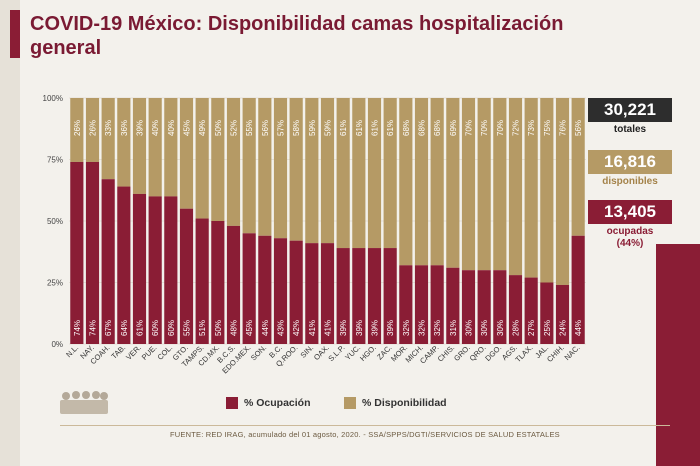  I want to click on data-label-disponibilidad: 52%, so click(234, 128).